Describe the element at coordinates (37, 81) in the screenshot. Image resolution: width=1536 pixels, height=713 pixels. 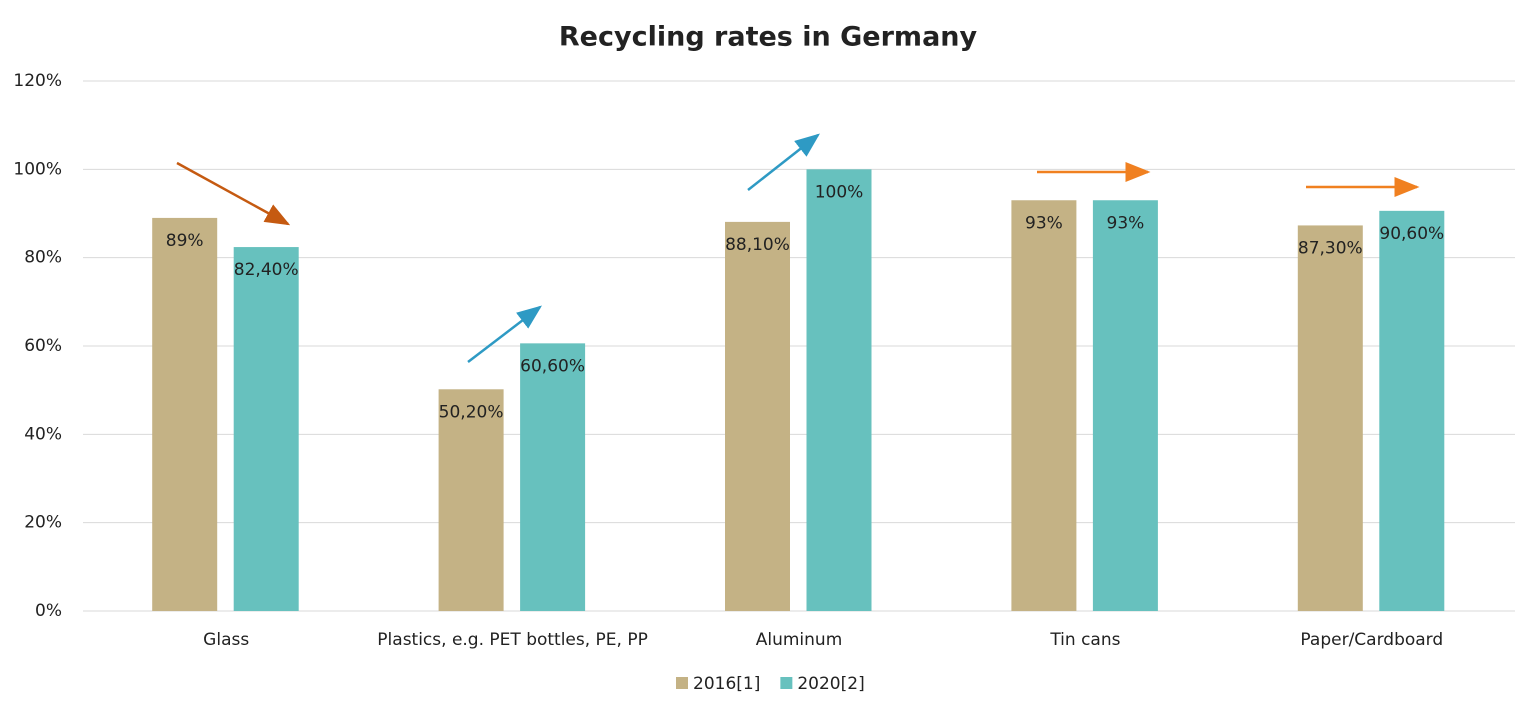
I see `y-tick-label: 120%` at that location.